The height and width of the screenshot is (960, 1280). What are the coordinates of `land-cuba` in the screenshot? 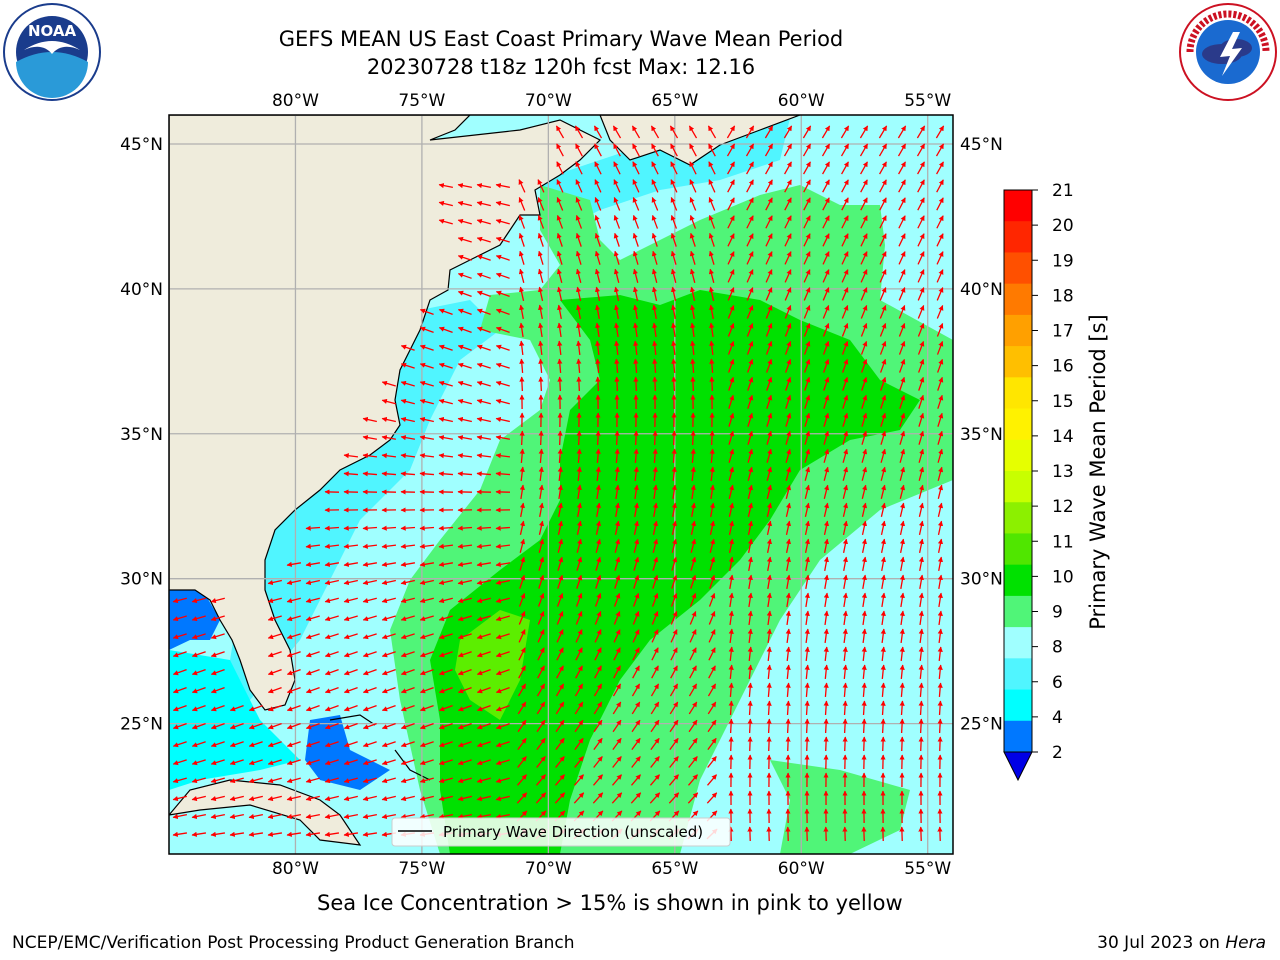 It's located at (265, 812).